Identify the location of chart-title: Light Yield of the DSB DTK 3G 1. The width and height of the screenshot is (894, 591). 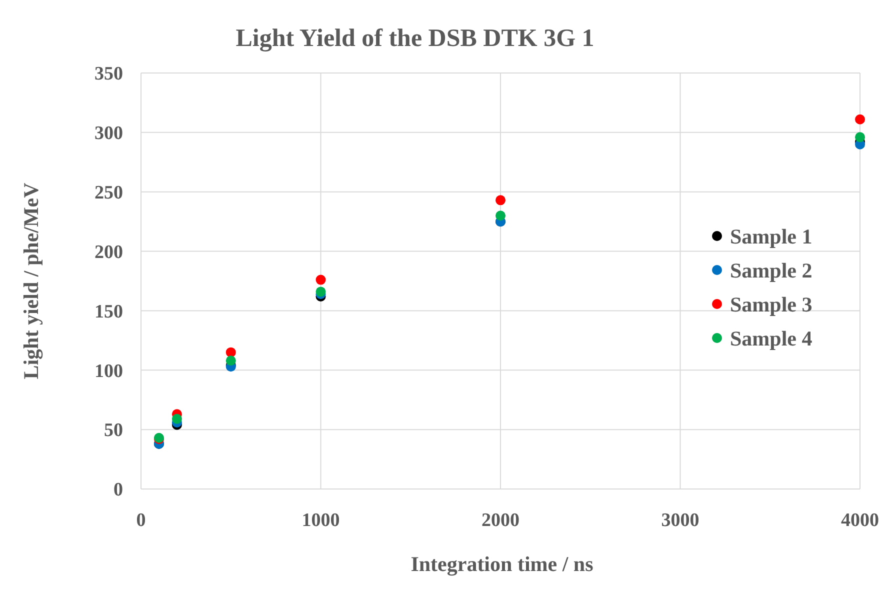
(415, 38).